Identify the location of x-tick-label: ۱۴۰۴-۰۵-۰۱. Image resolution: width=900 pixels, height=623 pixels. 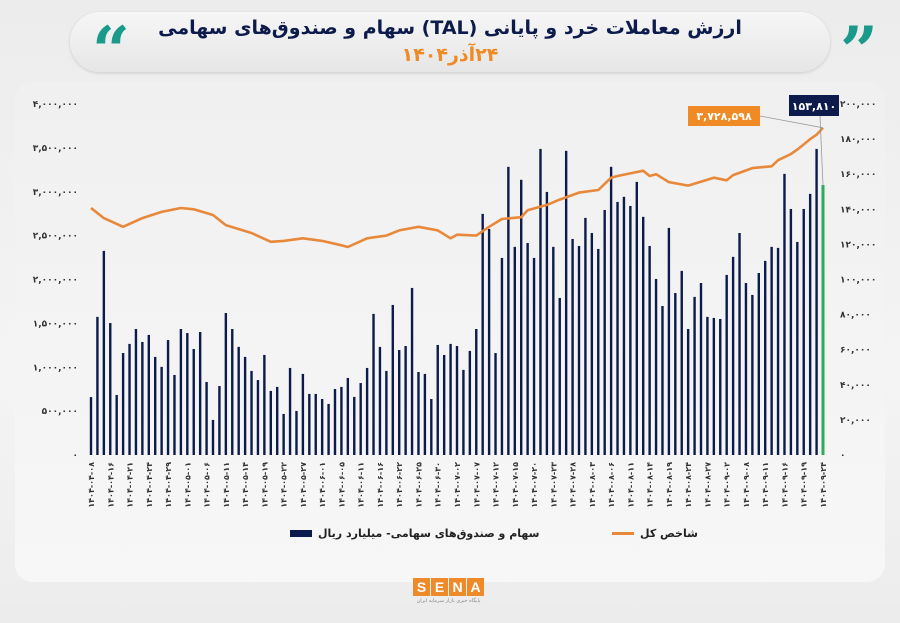
(187, 485).